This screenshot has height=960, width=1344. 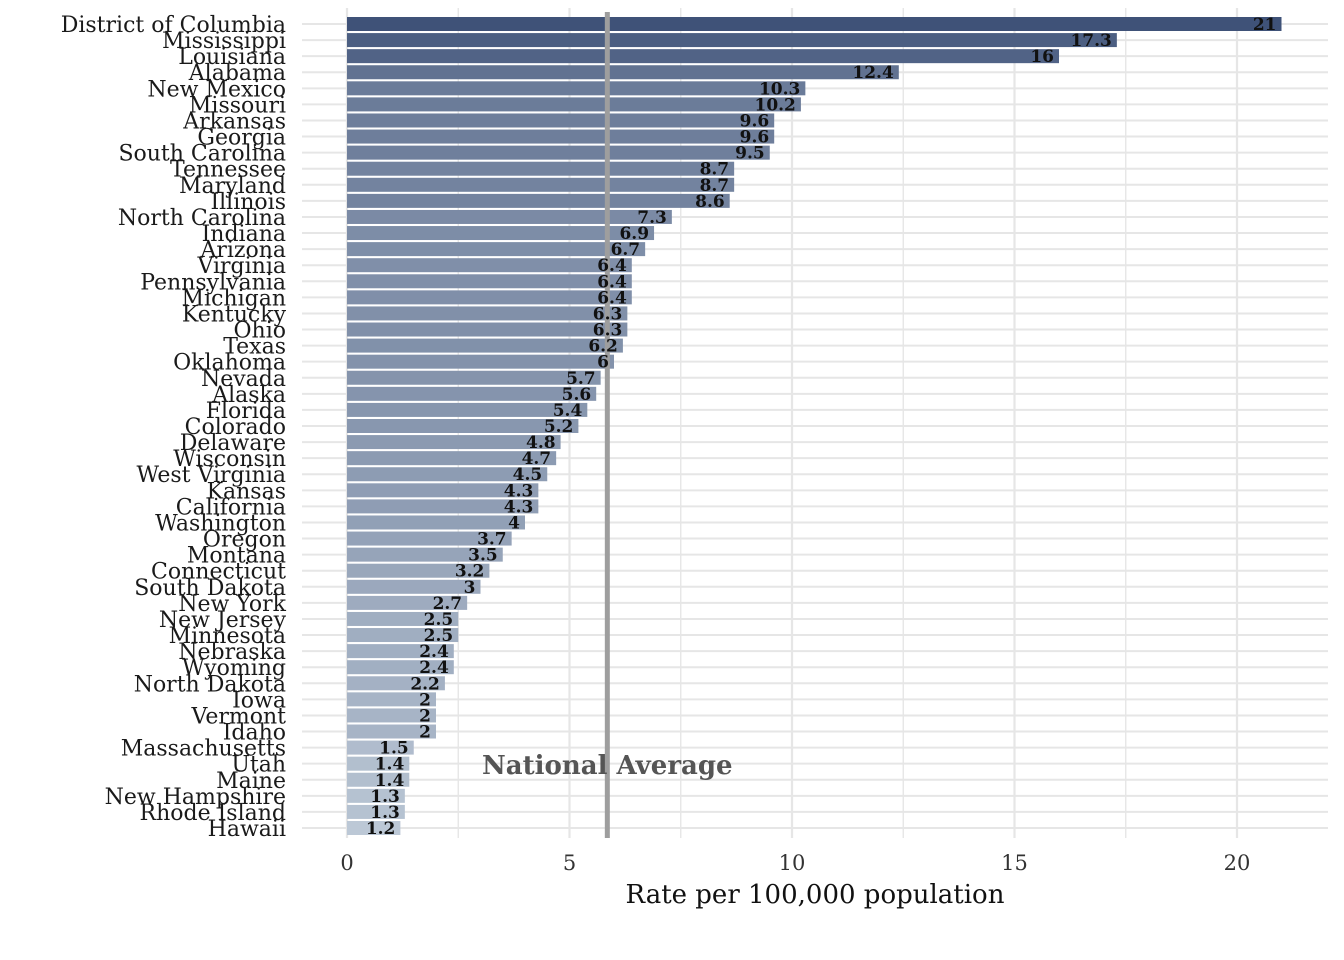 I want to click on state-label: New Mexico, so click(x=216, y=89).